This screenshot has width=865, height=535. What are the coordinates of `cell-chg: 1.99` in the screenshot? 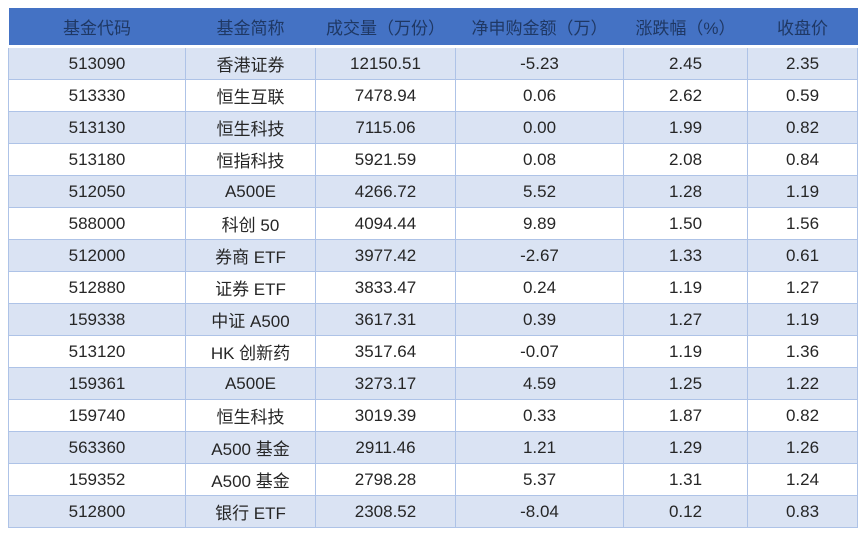 It's located at (685, 127).